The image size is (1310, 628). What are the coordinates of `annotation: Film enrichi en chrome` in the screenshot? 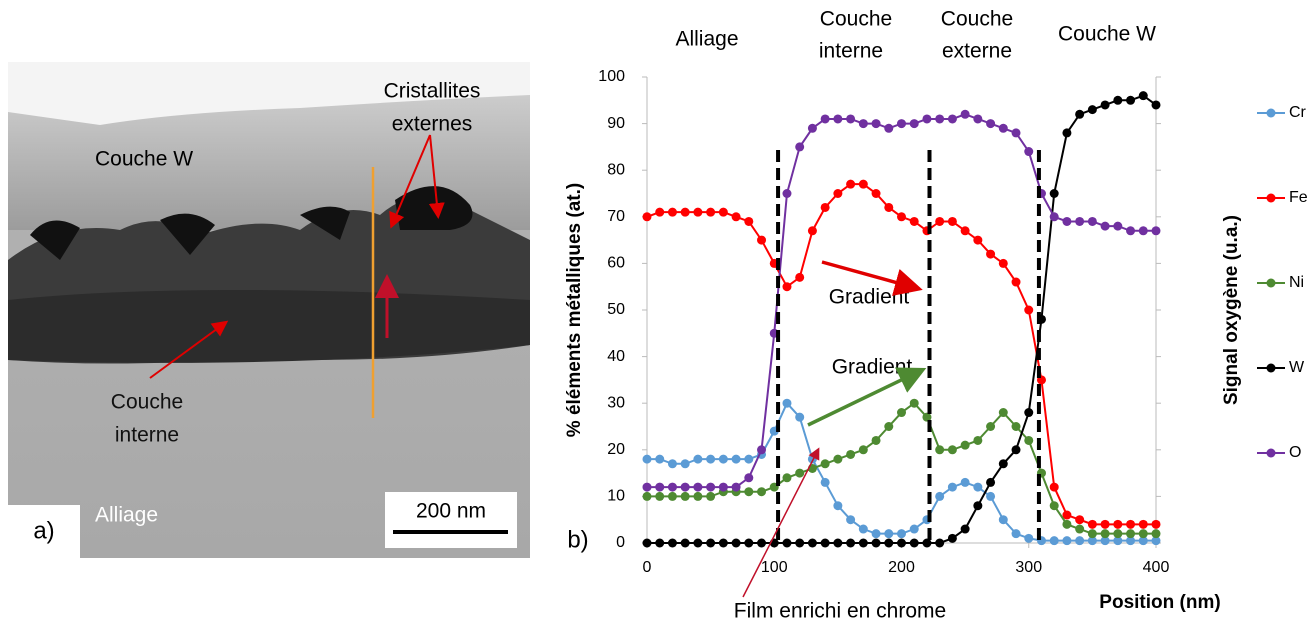 It's located at (840, 611).